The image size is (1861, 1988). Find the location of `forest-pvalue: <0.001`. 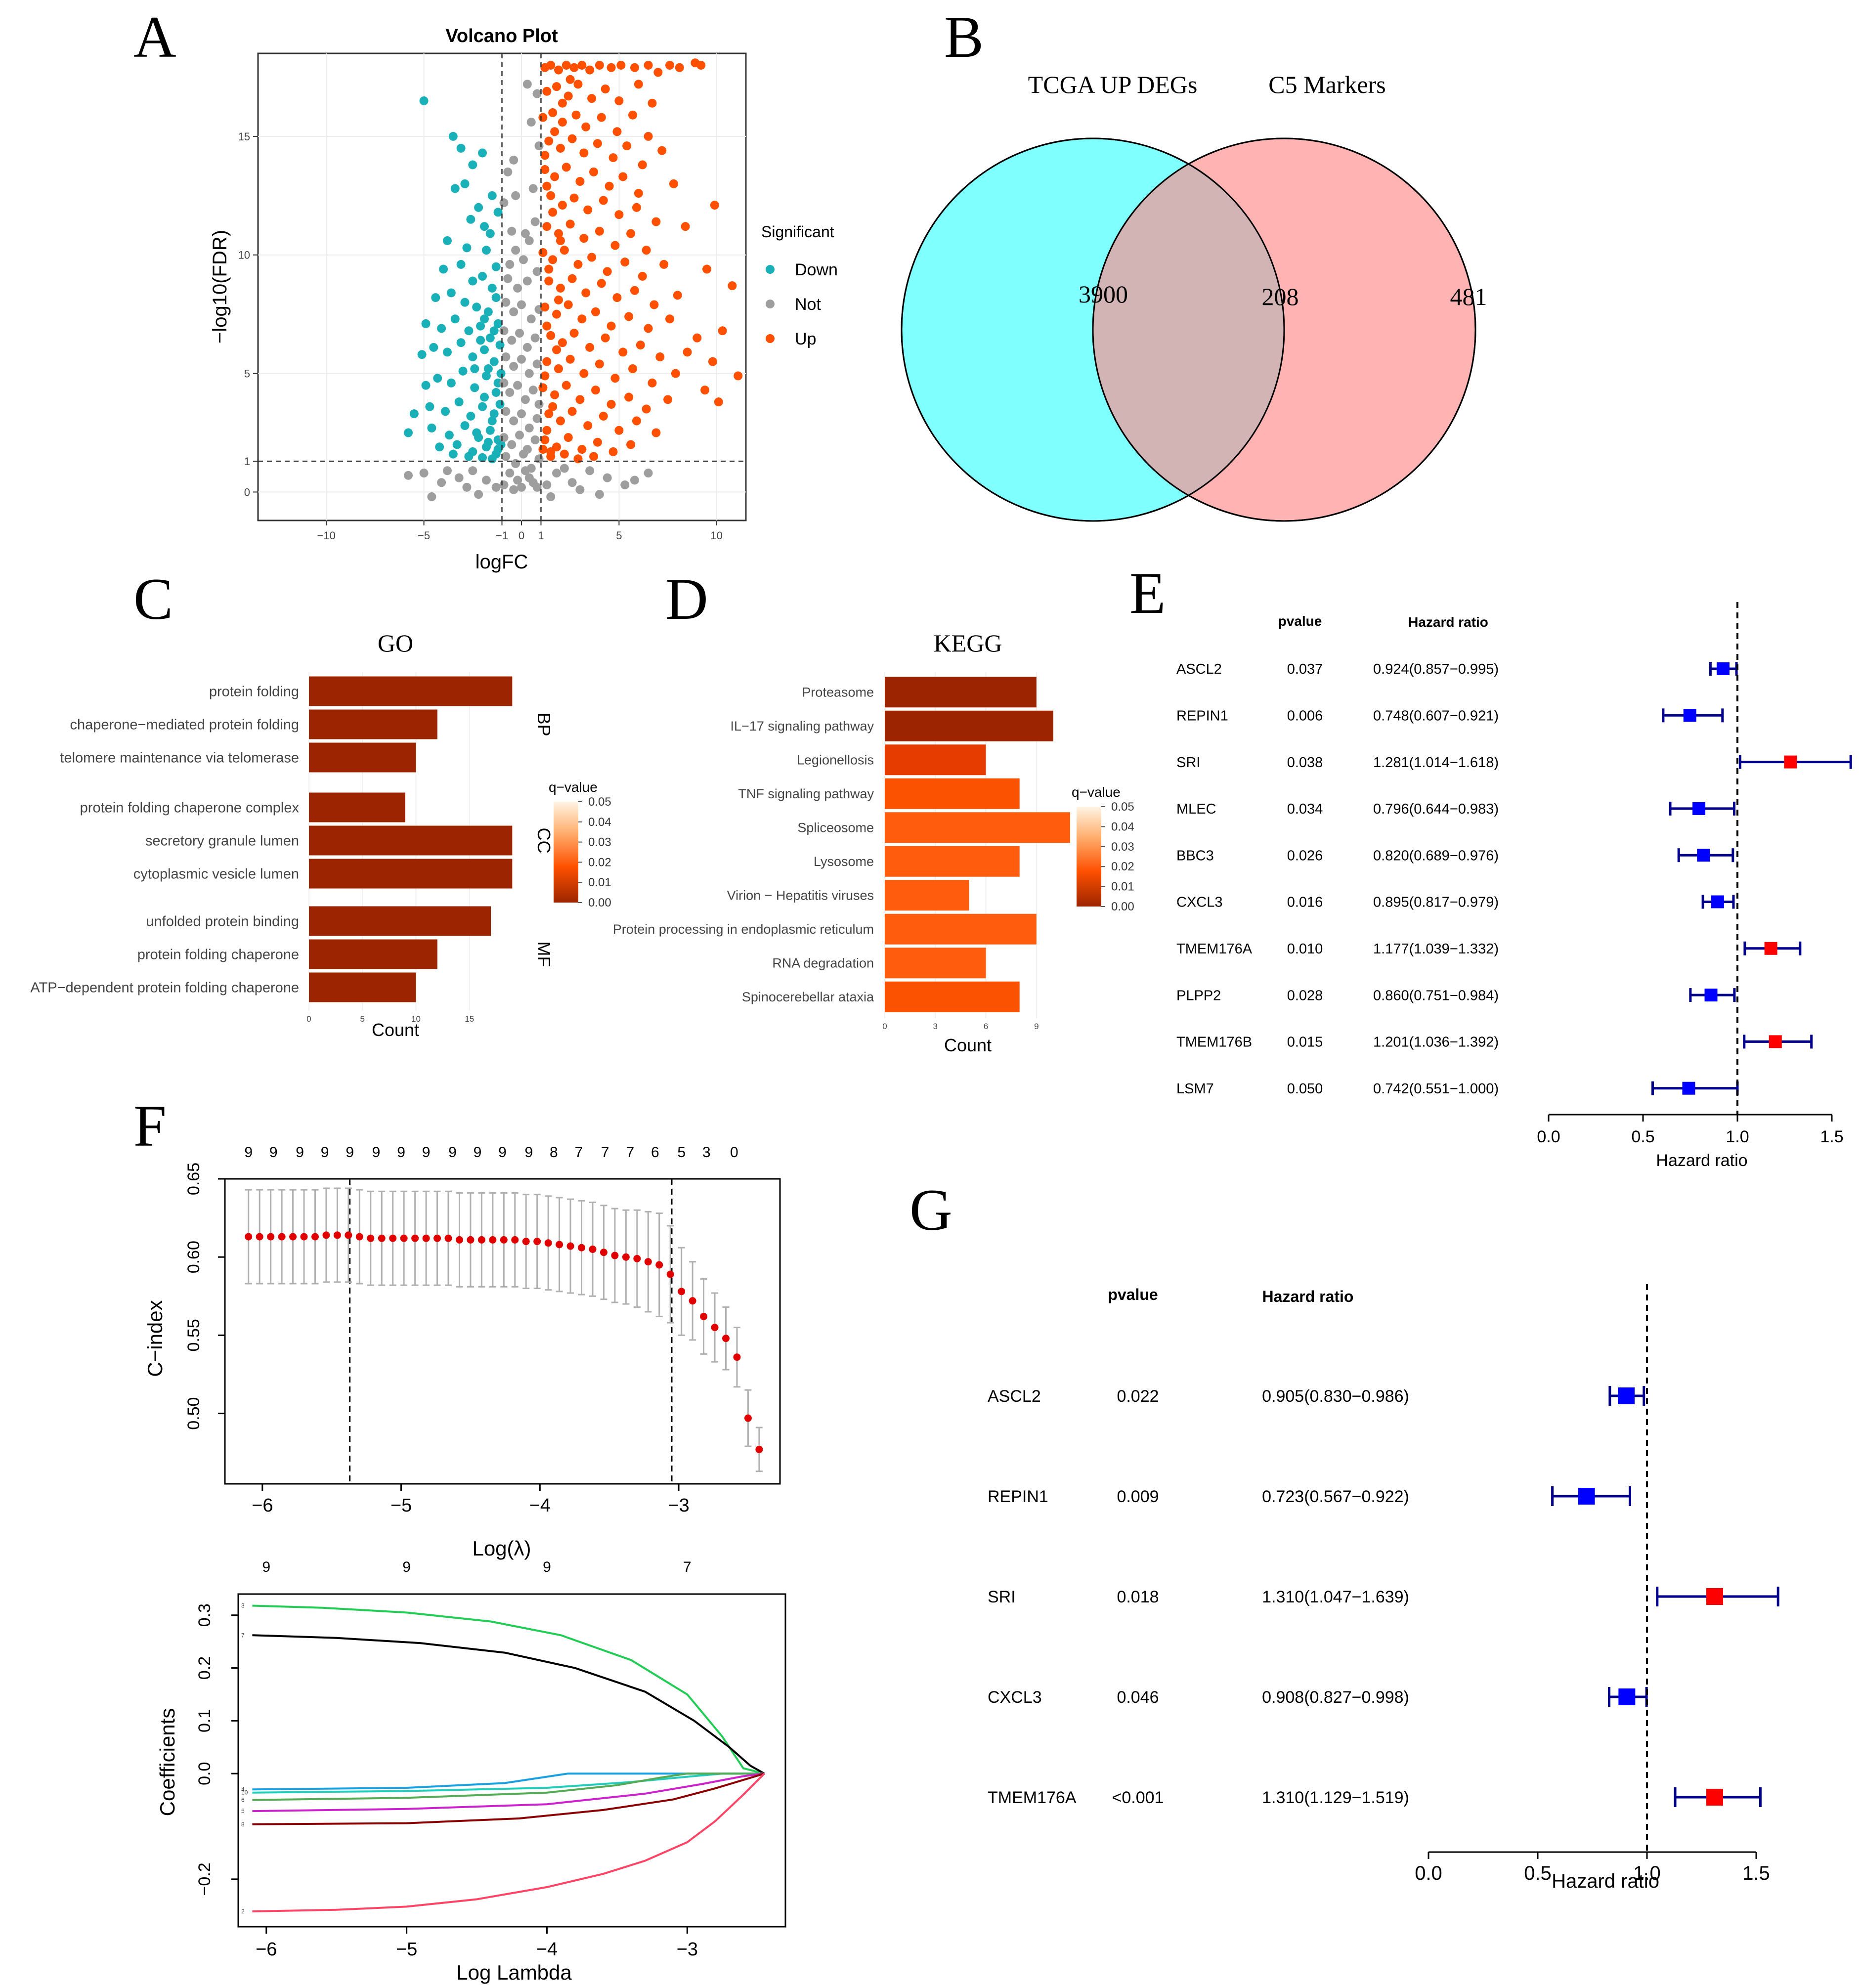

forest-pvalue: <0.001 is located at coordinates (1138, 1797).